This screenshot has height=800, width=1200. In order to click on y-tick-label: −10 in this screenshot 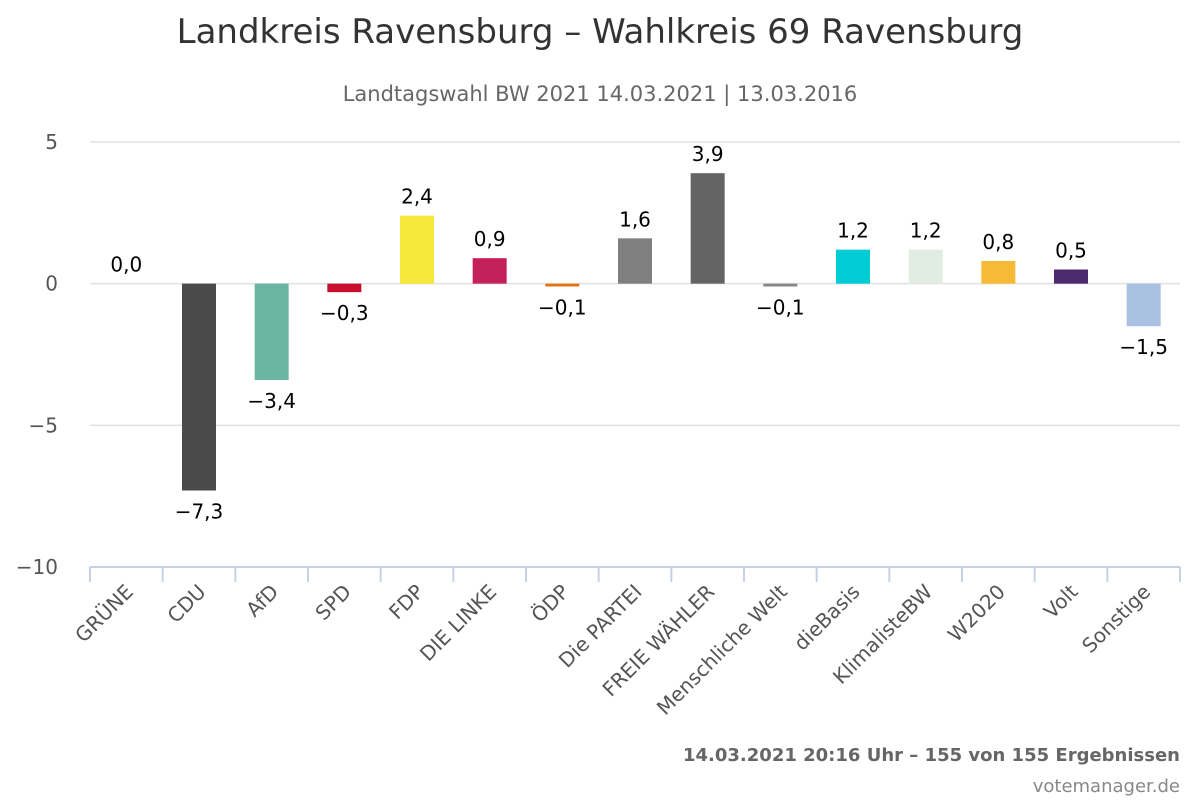, I will do `click(37, 567)`.